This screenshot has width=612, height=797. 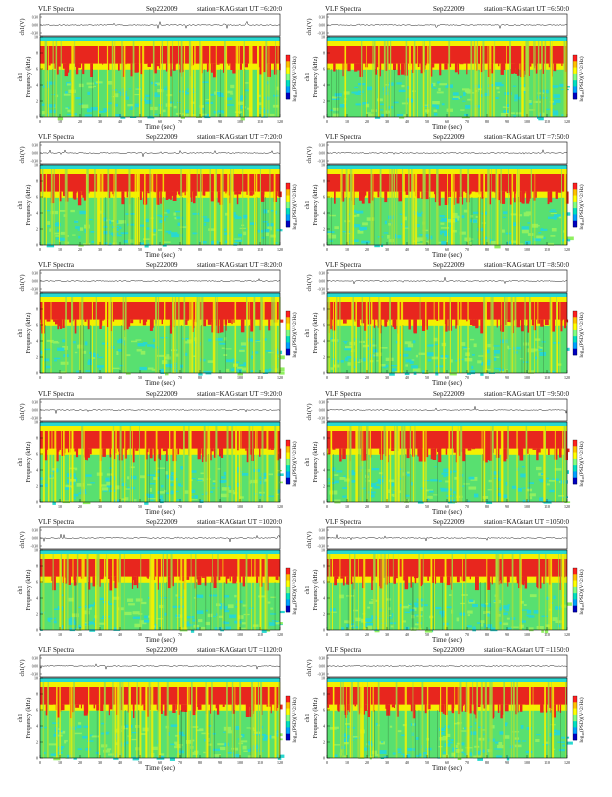 I want to click on panel-start-time: start UT =1020:0, so click(x=258, y=522).